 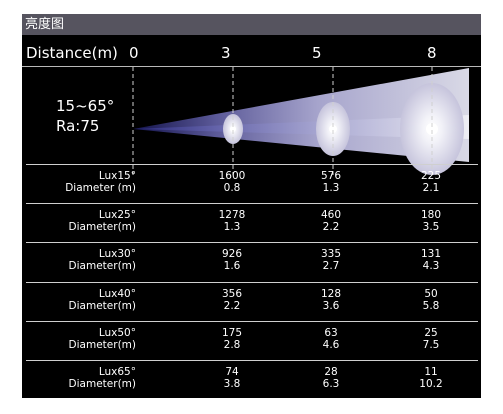 What do you see at coordinates (331, 345) in the screenshot?
I see `diameter-value: 4.6` at bounding box center [331, 345].